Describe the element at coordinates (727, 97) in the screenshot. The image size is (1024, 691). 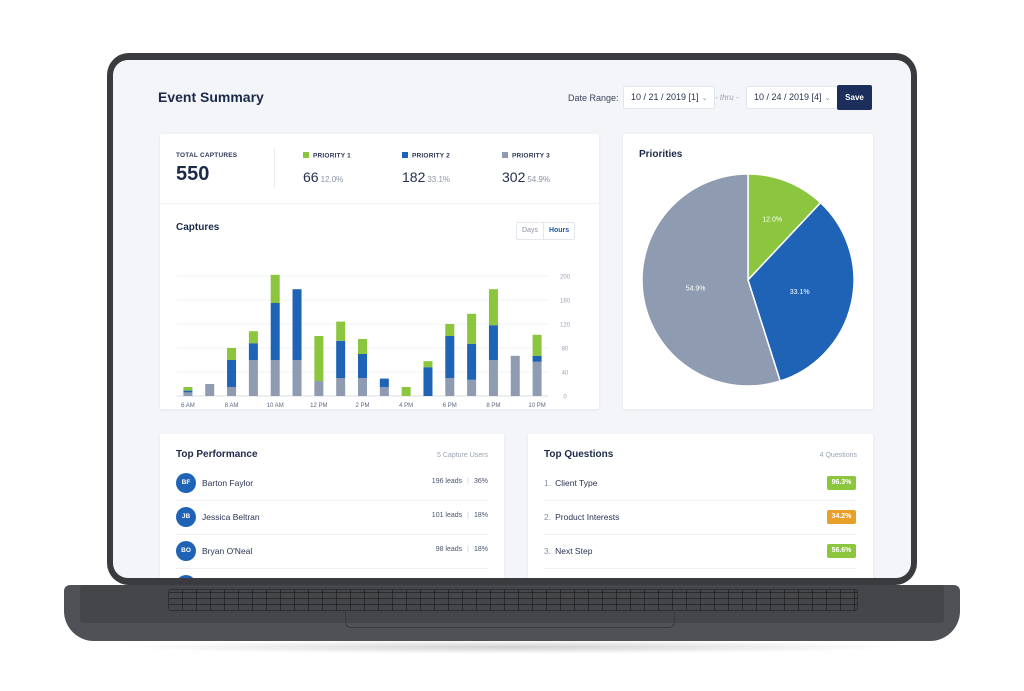
I see `thru-label: - thru -` at that location.